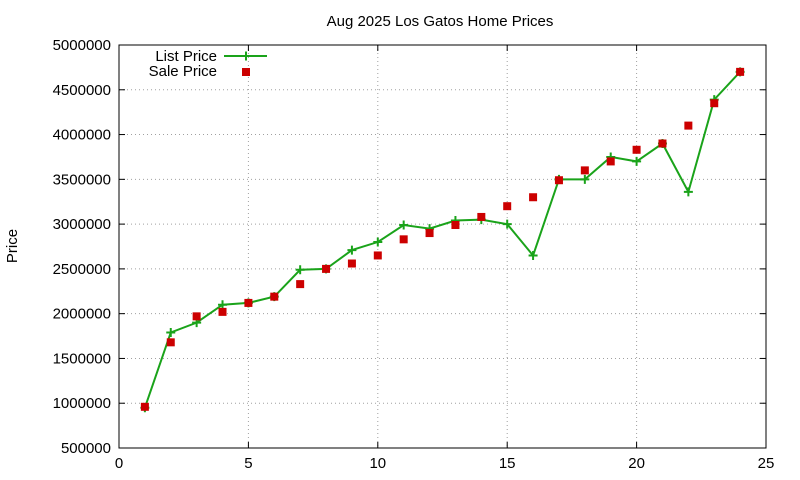 This screenshot has width=800, height=480. I want to click on chart-title: Aug 2025 Los Gatos Home Prices, so click(440, 21).